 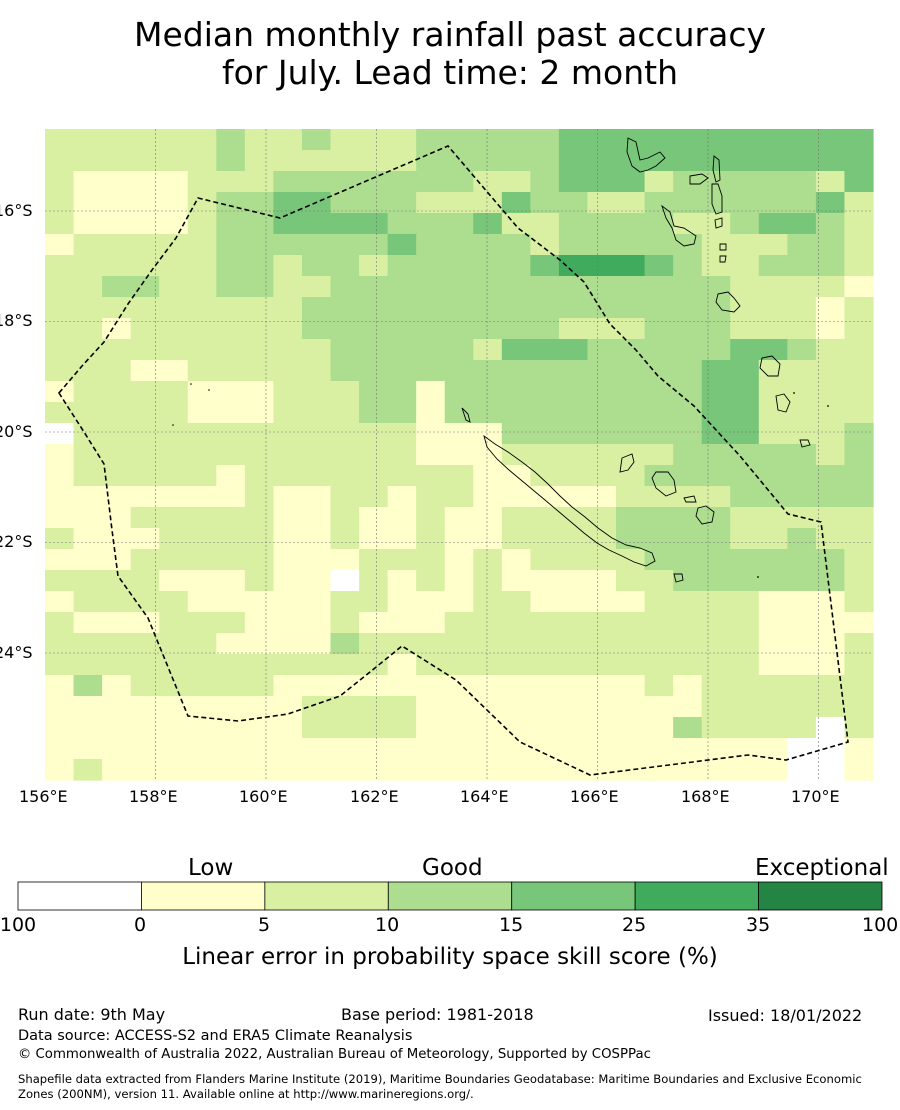 I want to click on small-island-dots, so click(x=500, y=480).